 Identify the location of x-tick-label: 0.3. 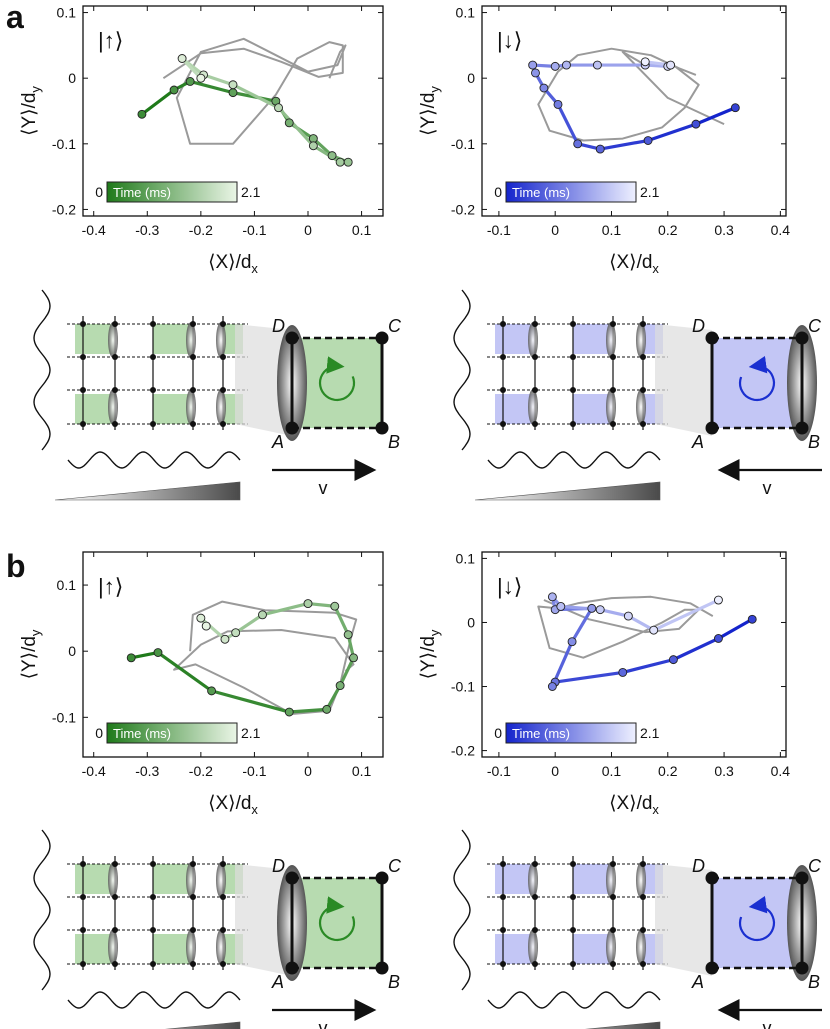
(724, 230).